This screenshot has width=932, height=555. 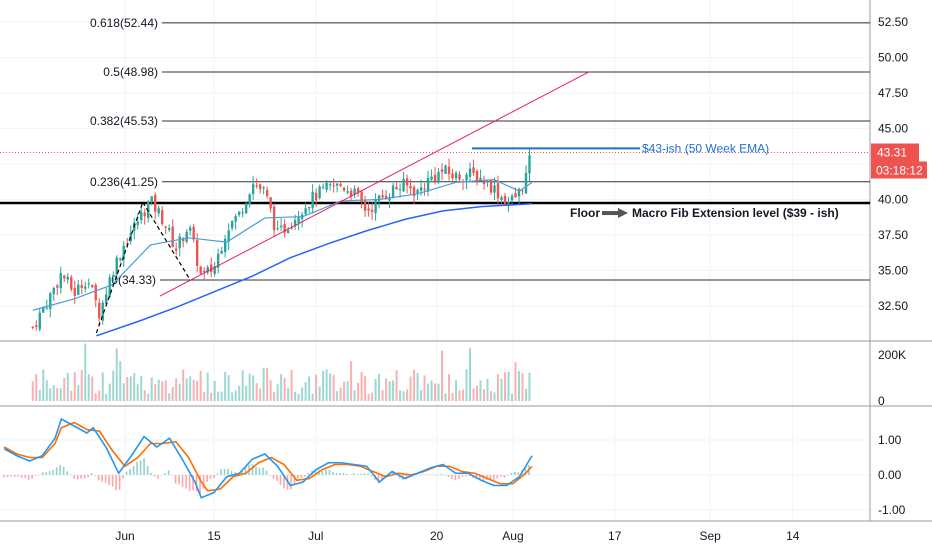 What do you see at coordinates (705, 148) in the screenshot?
I see `ema-annotation-label: $43-ish (50 Week EMA)` at bounding box center [705, 148].